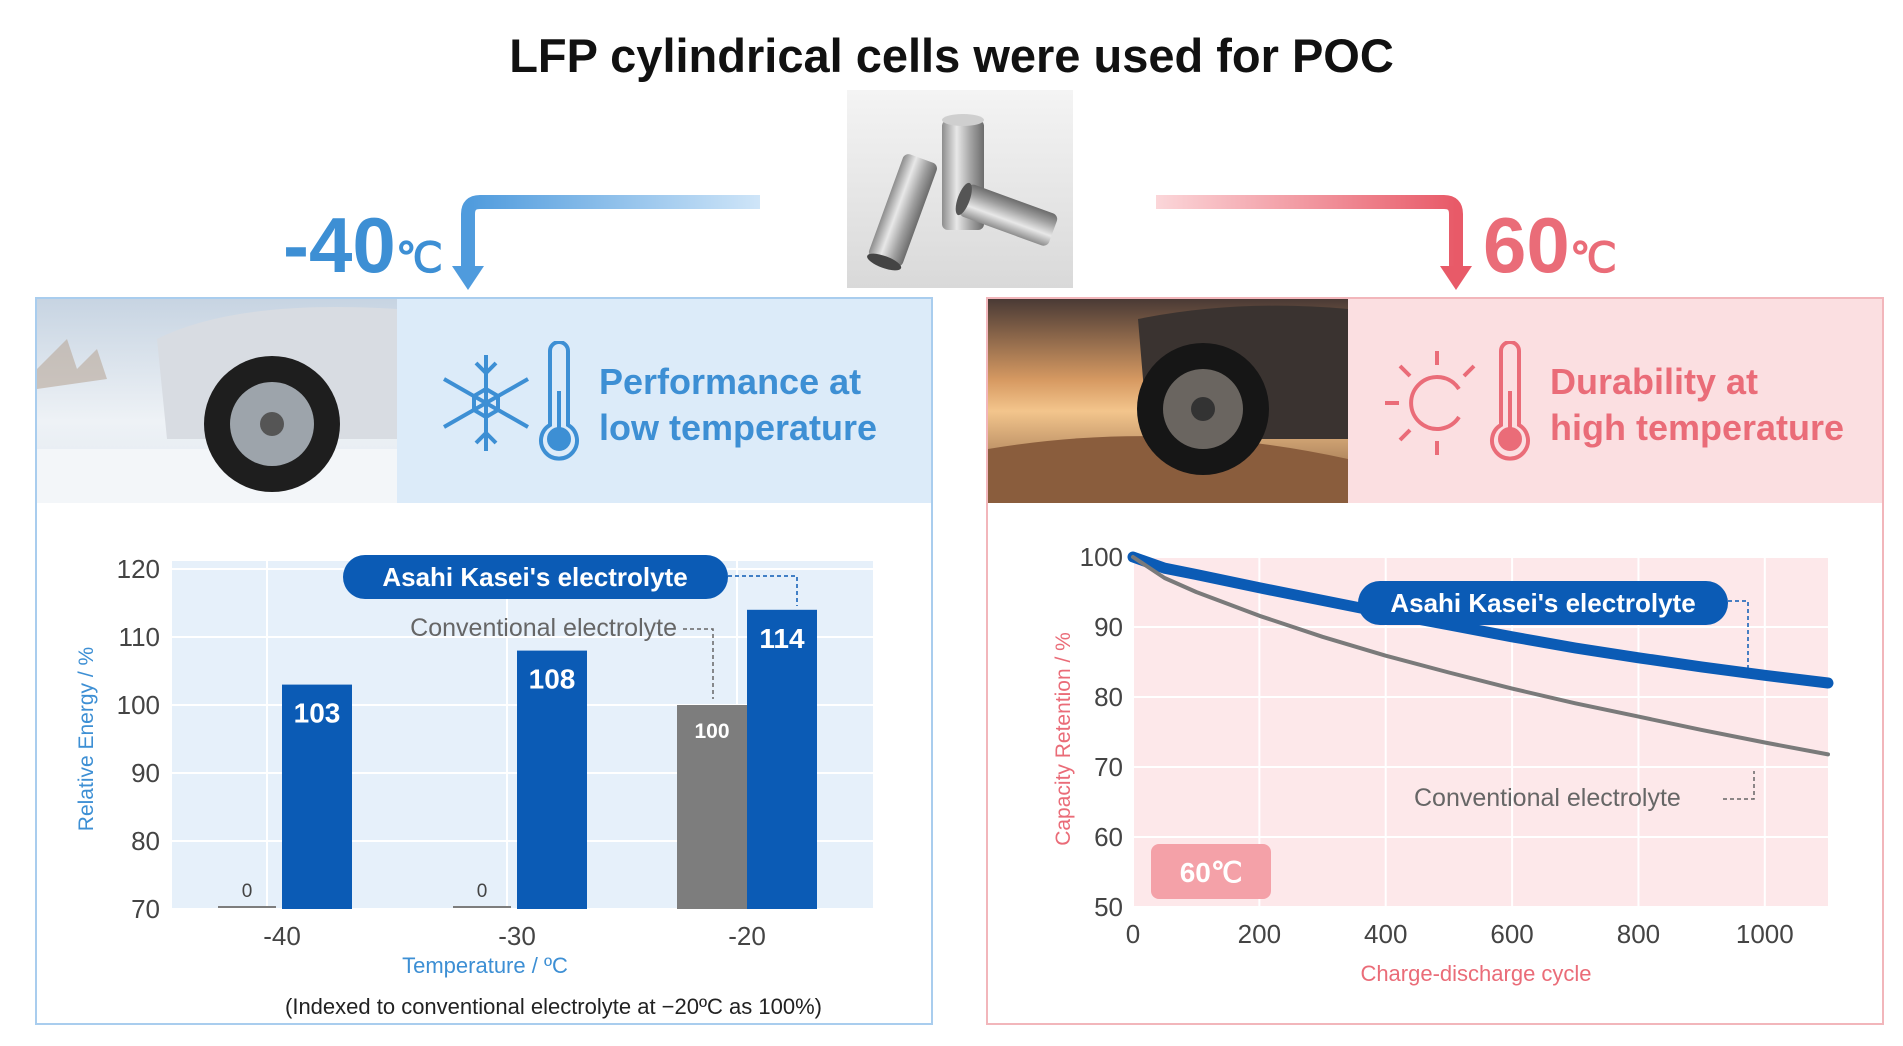 The image size is (1903, 1046). I want to click on x-tick-label: -20, so click(747, 936).